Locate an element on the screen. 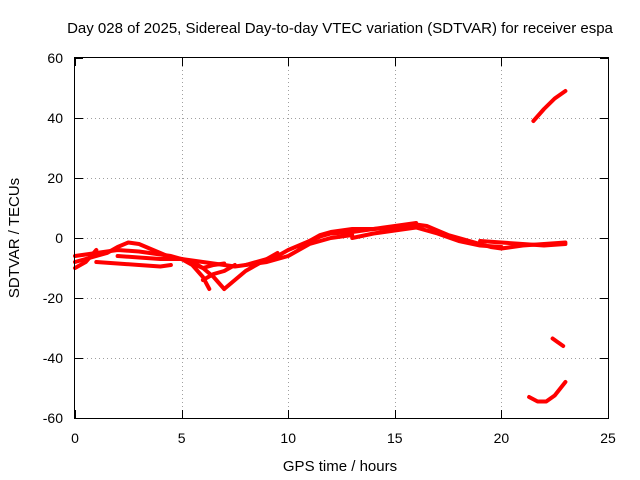  y-tick-label: 60 is located at coordinates (55, 58).